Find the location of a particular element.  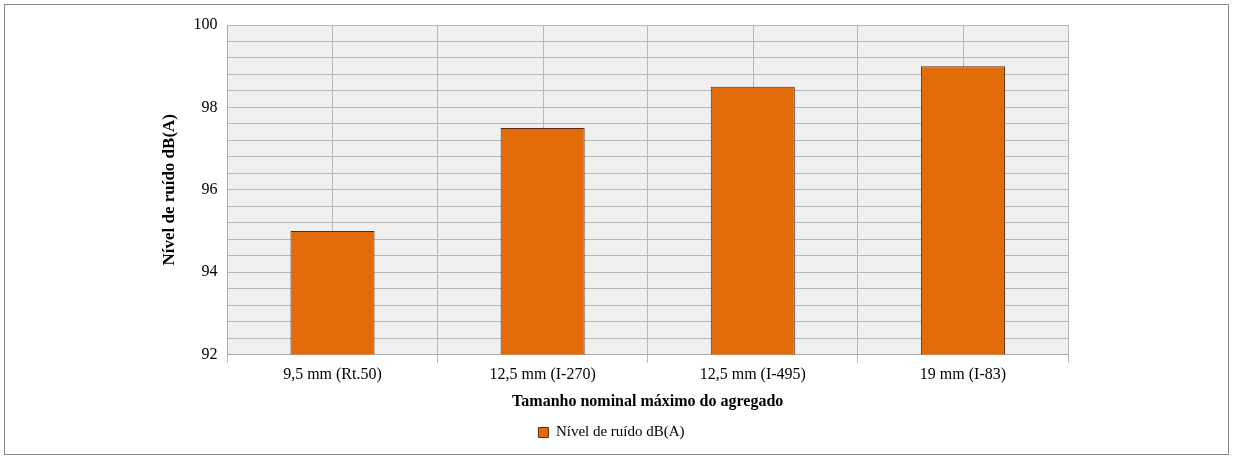

x-tick-label: 9,5 mm (Rt.50) is located at coordinates (332, 374).